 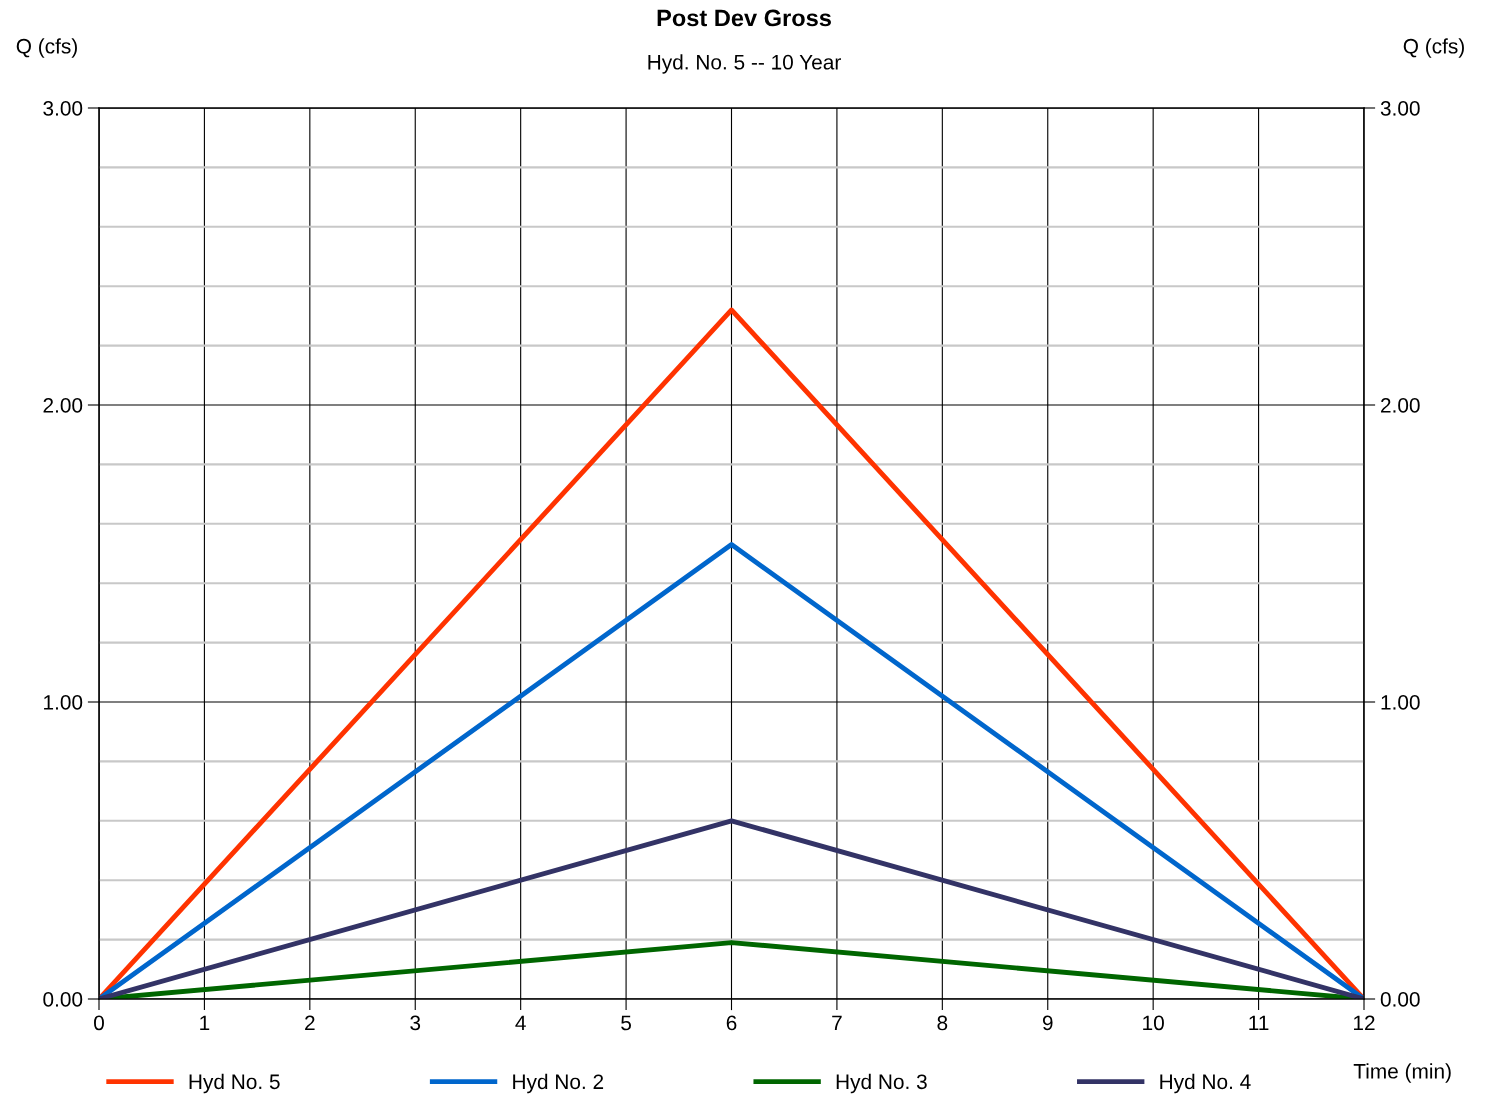 I want to click on x-tick-label: 3, so click(x=415, y=1023).